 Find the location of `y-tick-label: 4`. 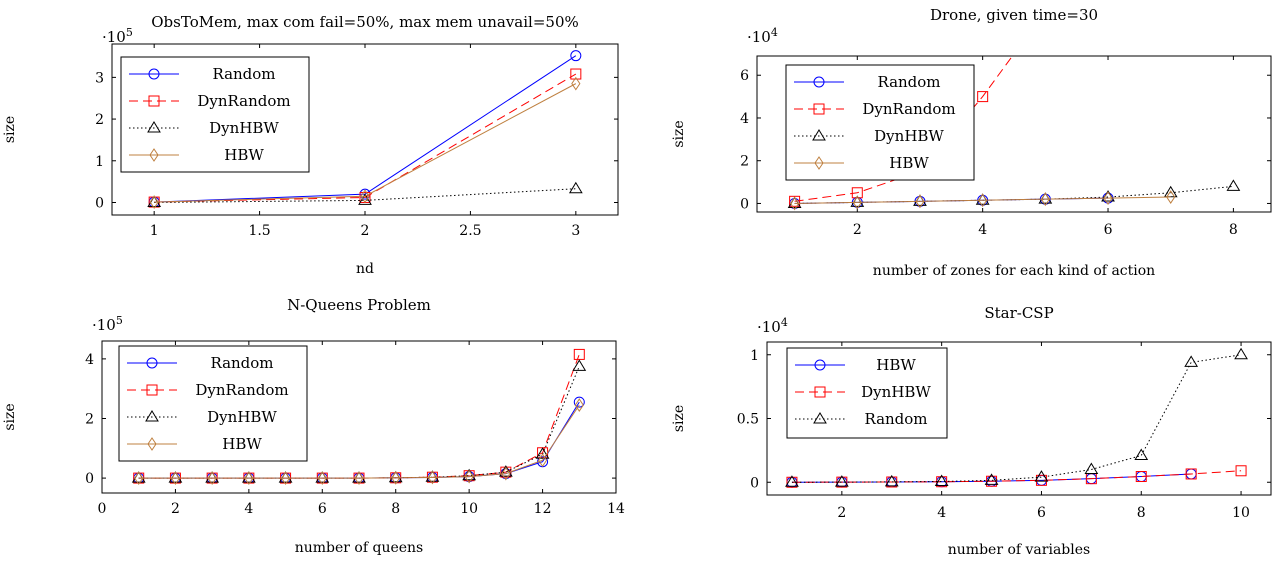

y-tick-label: 4 is located at coordinates (89, 360).